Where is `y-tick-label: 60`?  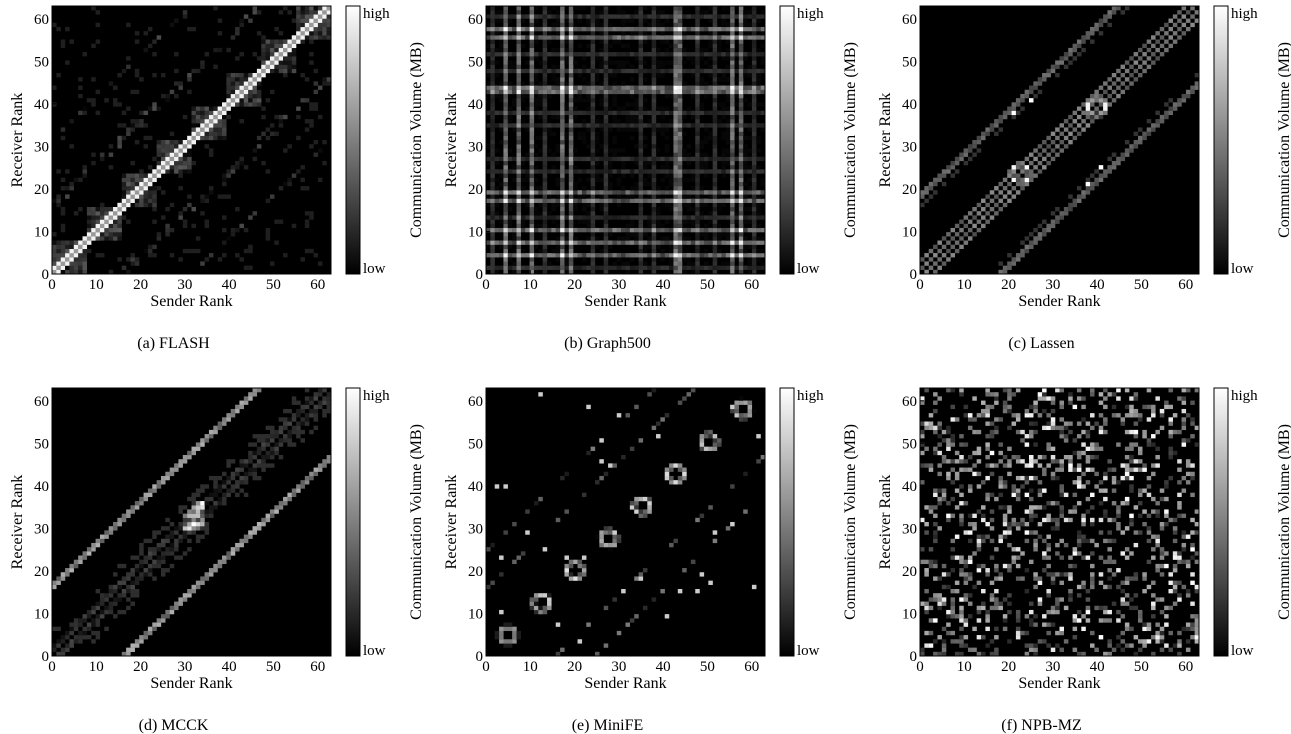 y-tick-label: 60 is located at coordinates (41, 20).